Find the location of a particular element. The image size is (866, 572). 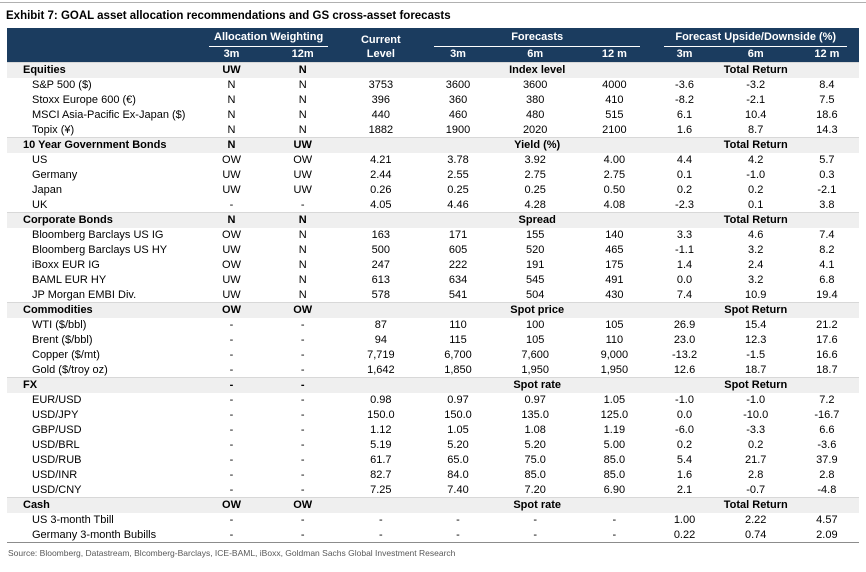

asset-name-cell: UK is located at coordinates (40, 204).